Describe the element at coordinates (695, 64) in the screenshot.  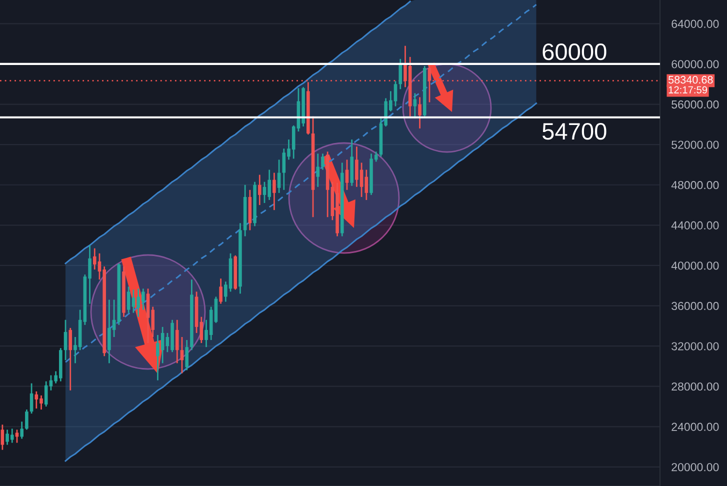
I see `y-tick-label: 60000.00` at that location.